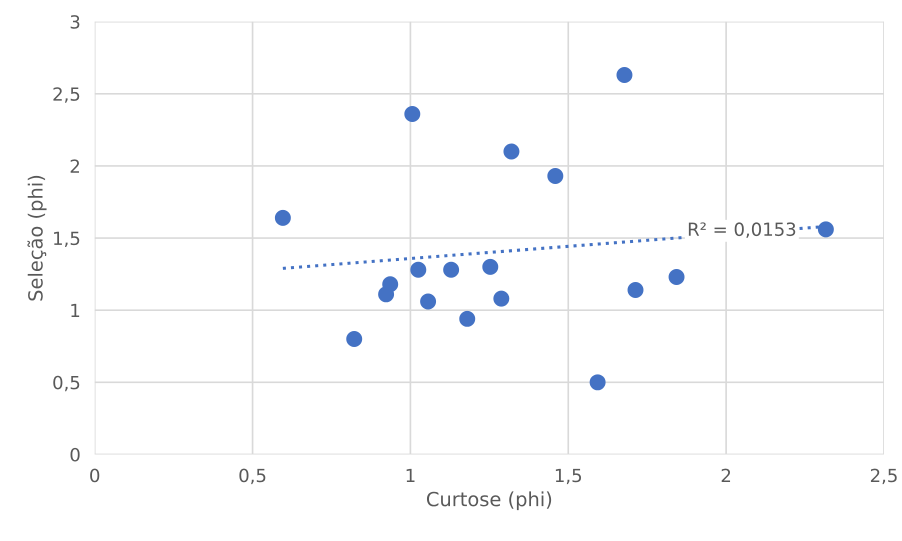 This screenshot has width=902, height=541. Describe the element at coordinates (489, 500) in the screenshot. I see `x-axis-title: Curtose (phi)` at that location.